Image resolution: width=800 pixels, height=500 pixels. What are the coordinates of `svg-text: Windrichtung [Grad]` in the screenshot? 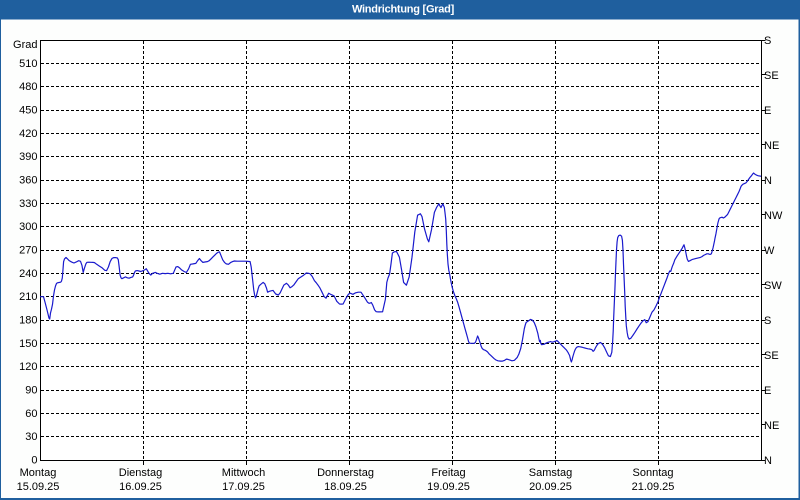 It's located at (403, 10).